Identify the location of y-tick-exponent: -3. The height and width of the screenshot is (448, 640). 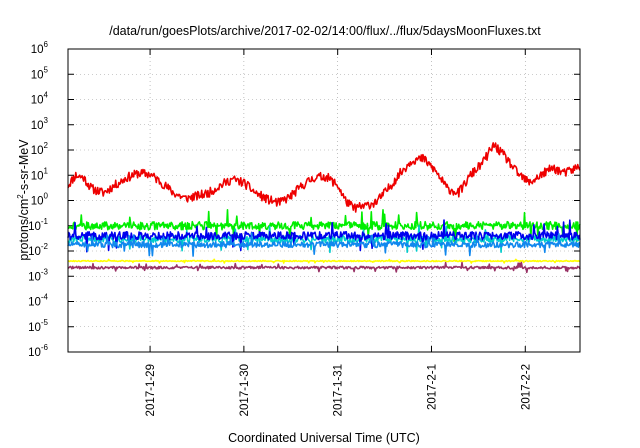
(45, 271).